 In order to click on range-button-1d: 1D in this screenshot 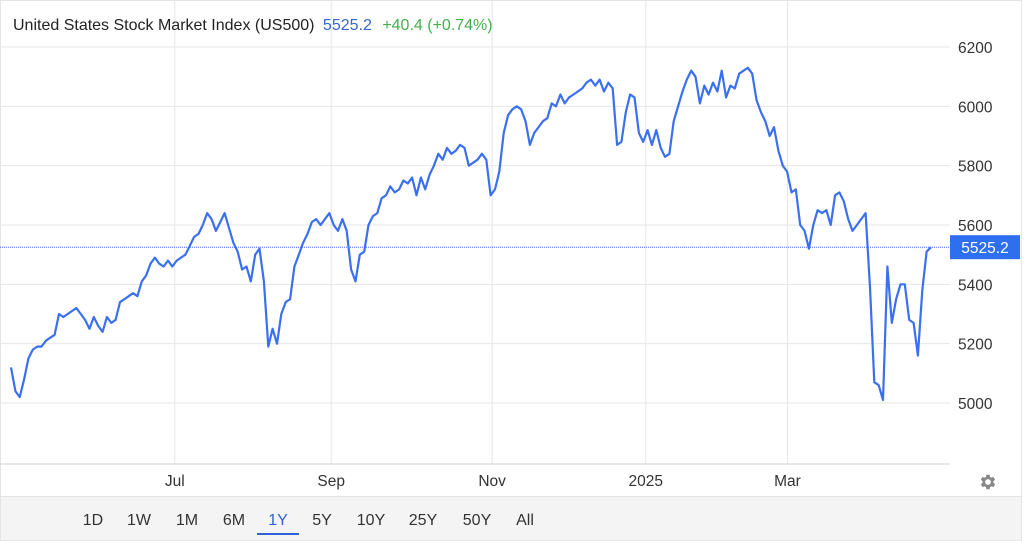, I will do `click(93, 520)`.